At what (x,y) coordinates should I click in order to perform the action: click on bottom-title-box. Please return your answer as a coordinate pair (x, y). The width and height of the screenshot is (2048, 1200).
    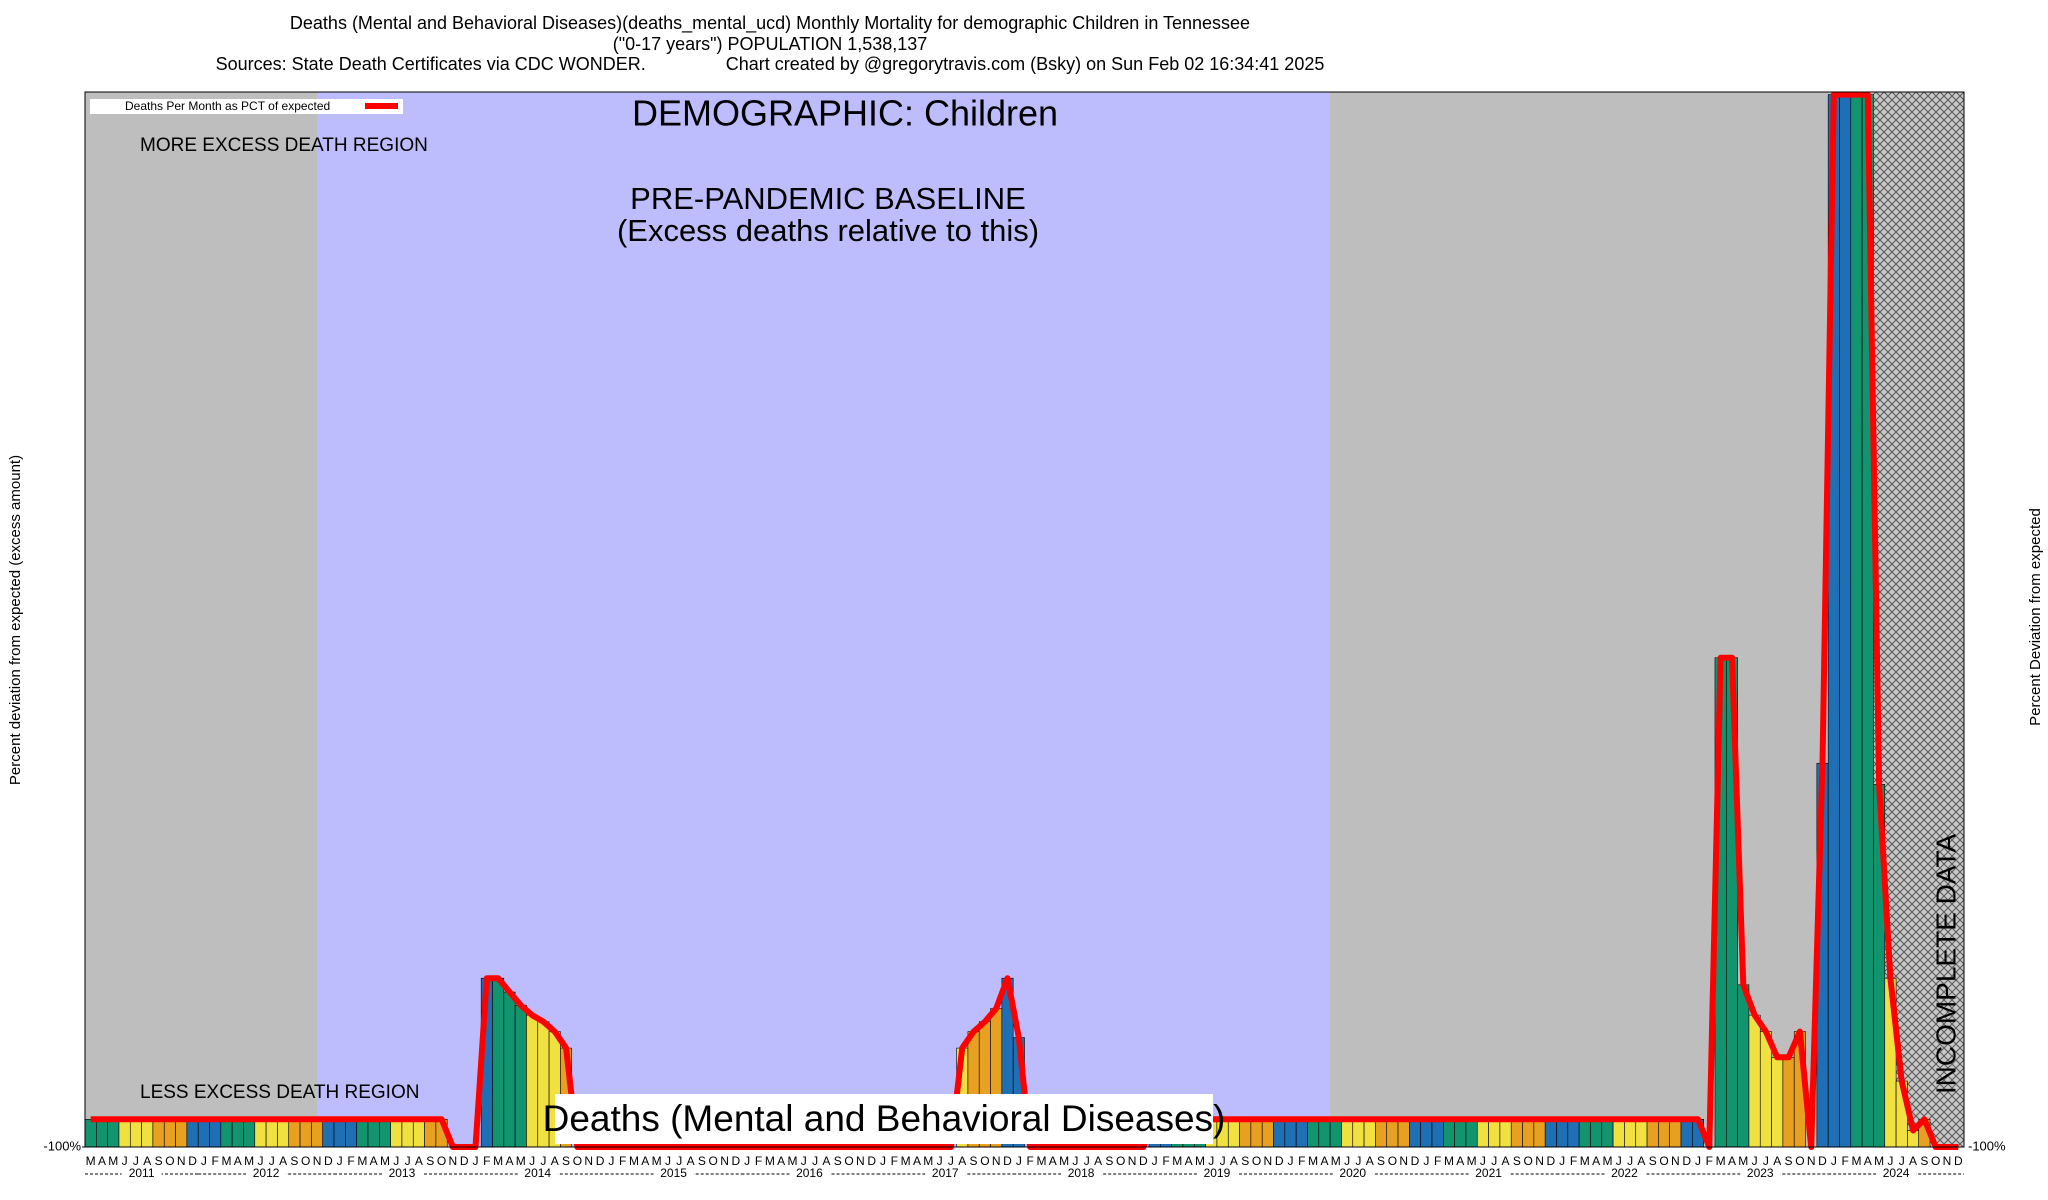
    Looking at the image, I should click on (884, 1119).